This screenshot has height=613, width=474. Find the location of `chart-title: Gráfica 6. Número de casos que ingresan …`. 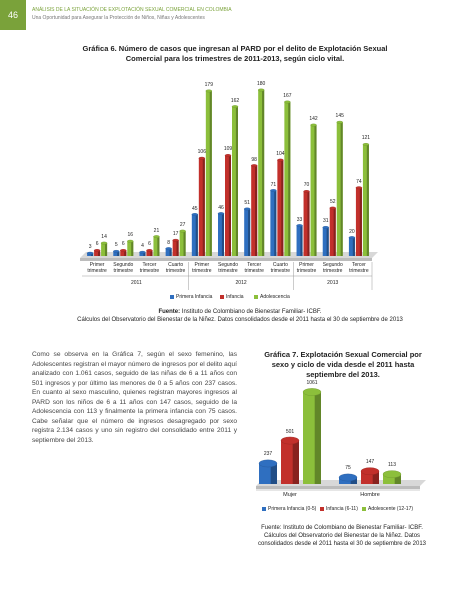

chart-title: Gráfica 6. Número de casos que ingresan … is located at coordinates (235, 53).